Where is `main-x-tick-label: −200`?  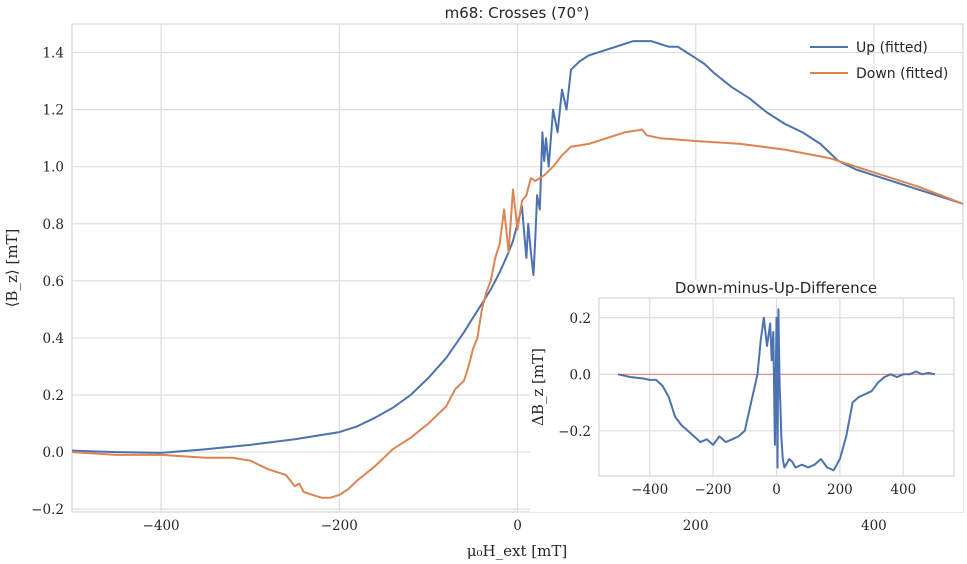 main-x-tick-label: −200 is located at coordinates (339, 526).